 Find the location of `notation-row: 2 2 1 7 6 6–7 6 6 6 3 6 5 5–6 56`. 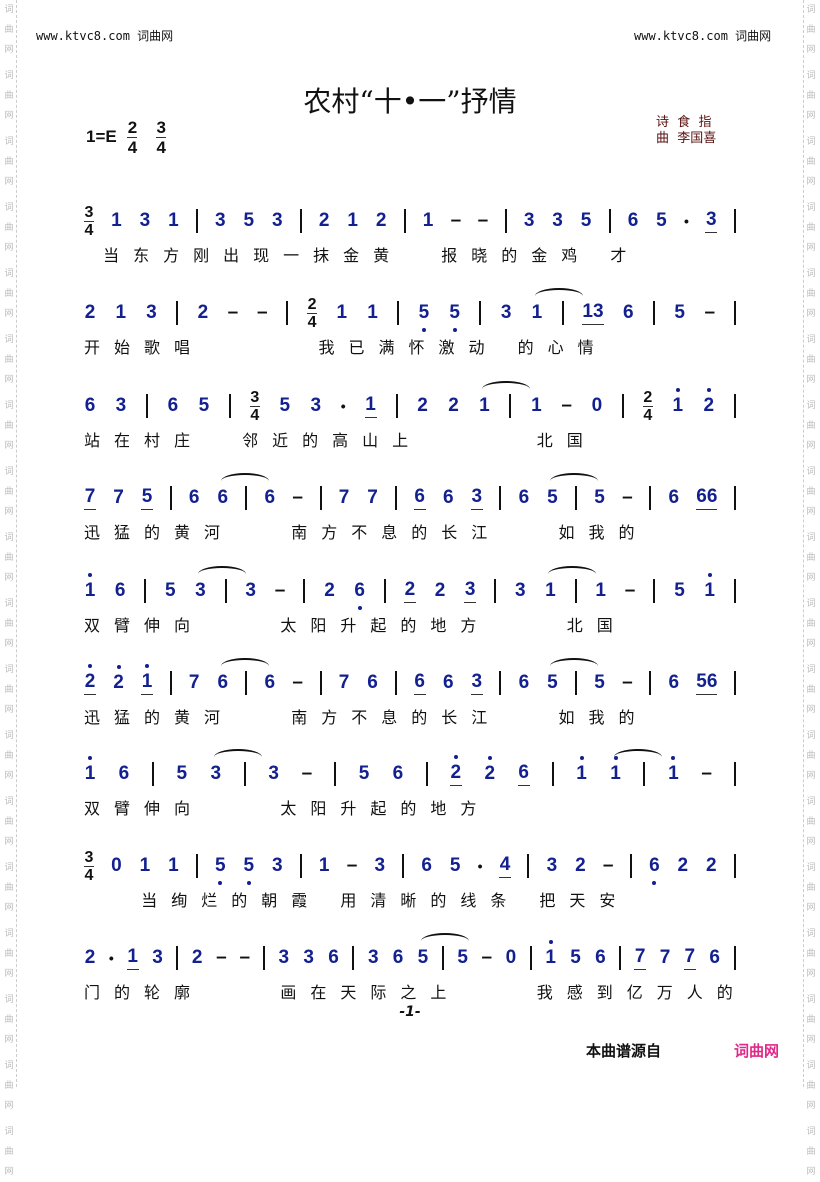

notation-row: 2 2 1 7 6 6–7 6 6 6 3 6 5 5–6 56 is located at coordinates (410, 678).